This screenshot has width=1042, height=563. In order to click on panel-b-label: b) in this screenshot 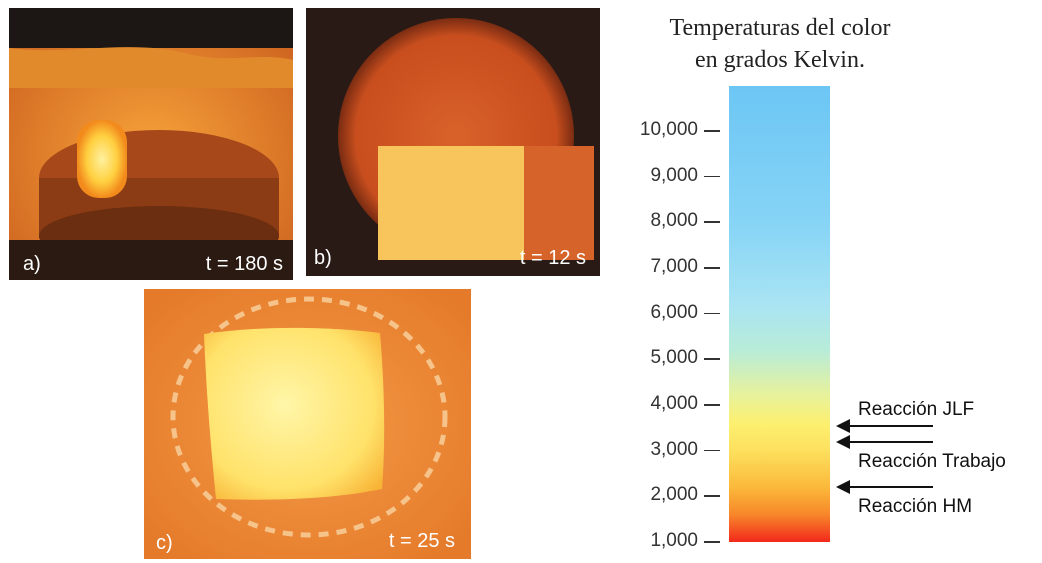, I will do `click(323, 258)`.